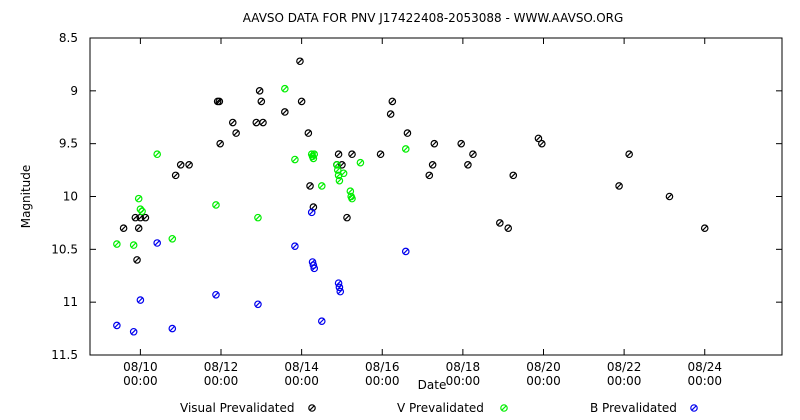  Describe the element at coordinates (624, 367) in the screenshot. I see `x-tick-label-date: 08/22` at that location.